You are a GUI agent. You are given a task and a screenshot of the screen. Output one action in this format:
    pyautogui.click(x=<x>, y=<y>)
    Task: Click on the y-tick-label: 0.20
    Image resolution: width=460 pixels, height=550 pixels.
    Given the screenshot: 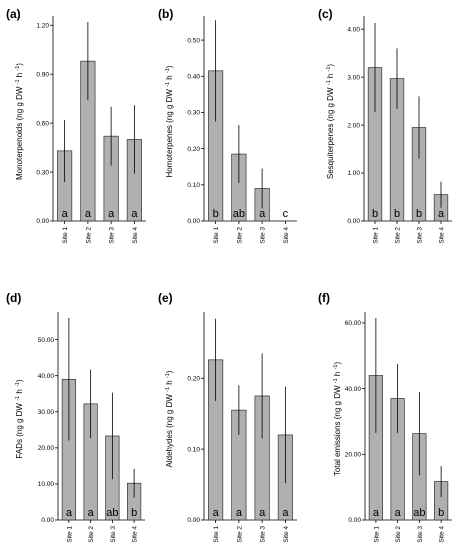 What is the action you would take?
    pyautogui.click(x=193, y=378)
    